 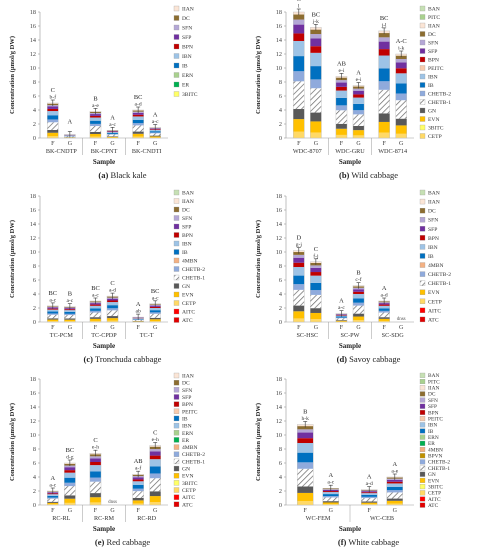 I want to click on significance-upper: C, so click(x=95, y=440).